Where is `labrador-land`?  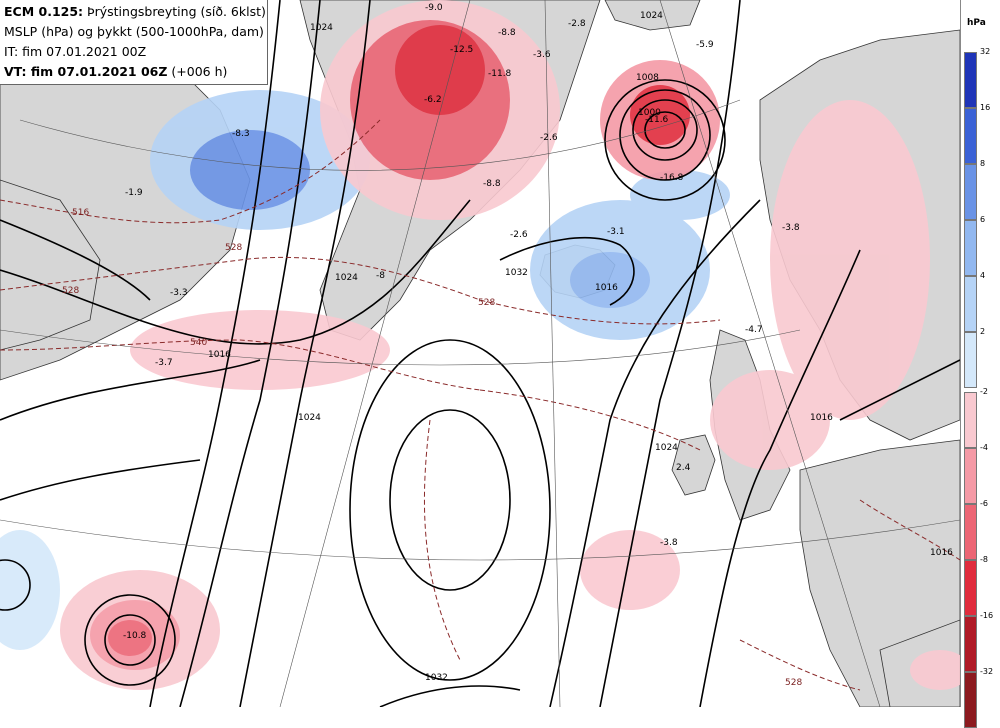
labrador-land is located at coordinates (50, 265).